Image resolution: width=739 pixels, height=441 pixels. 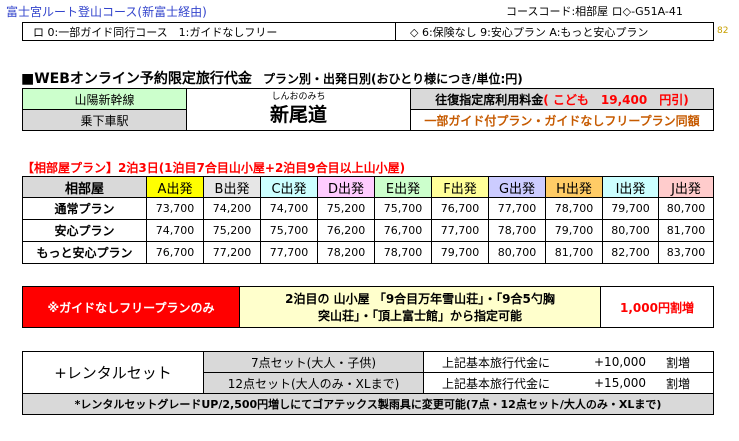 I want to click on price-table-corner-label: 相部屋, so click(x=84, y=189).